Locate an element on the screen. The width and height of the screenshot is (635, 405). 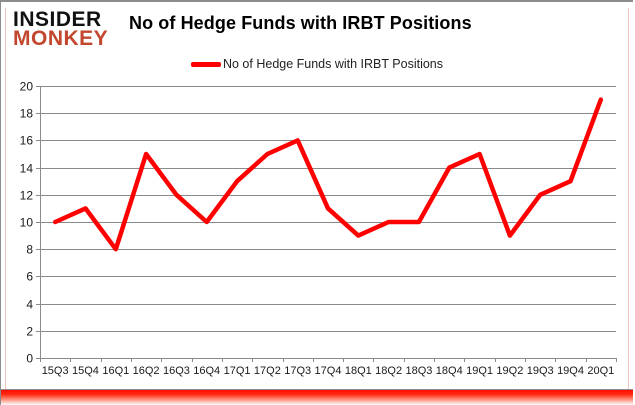
y-axis-label: 18 is located at coordinates (27, 114).